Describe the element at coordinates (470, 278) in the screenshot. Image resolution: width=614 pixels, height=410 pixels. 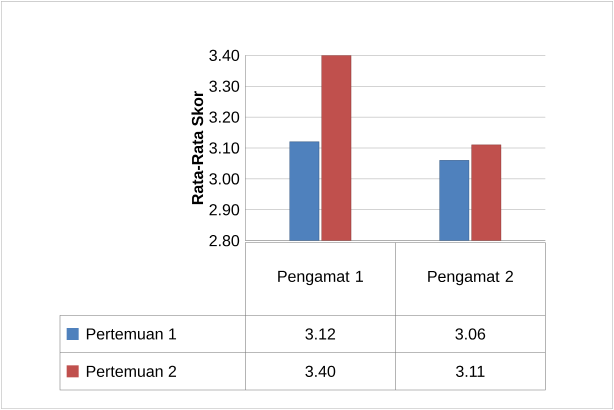
I see `x-tick-label: Pengamat 2` at that location.